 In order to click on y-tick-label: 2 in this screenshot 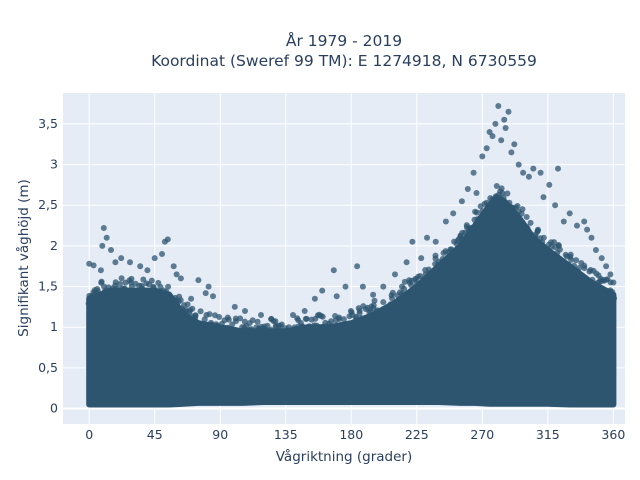, I will do `click(54, 245)`.